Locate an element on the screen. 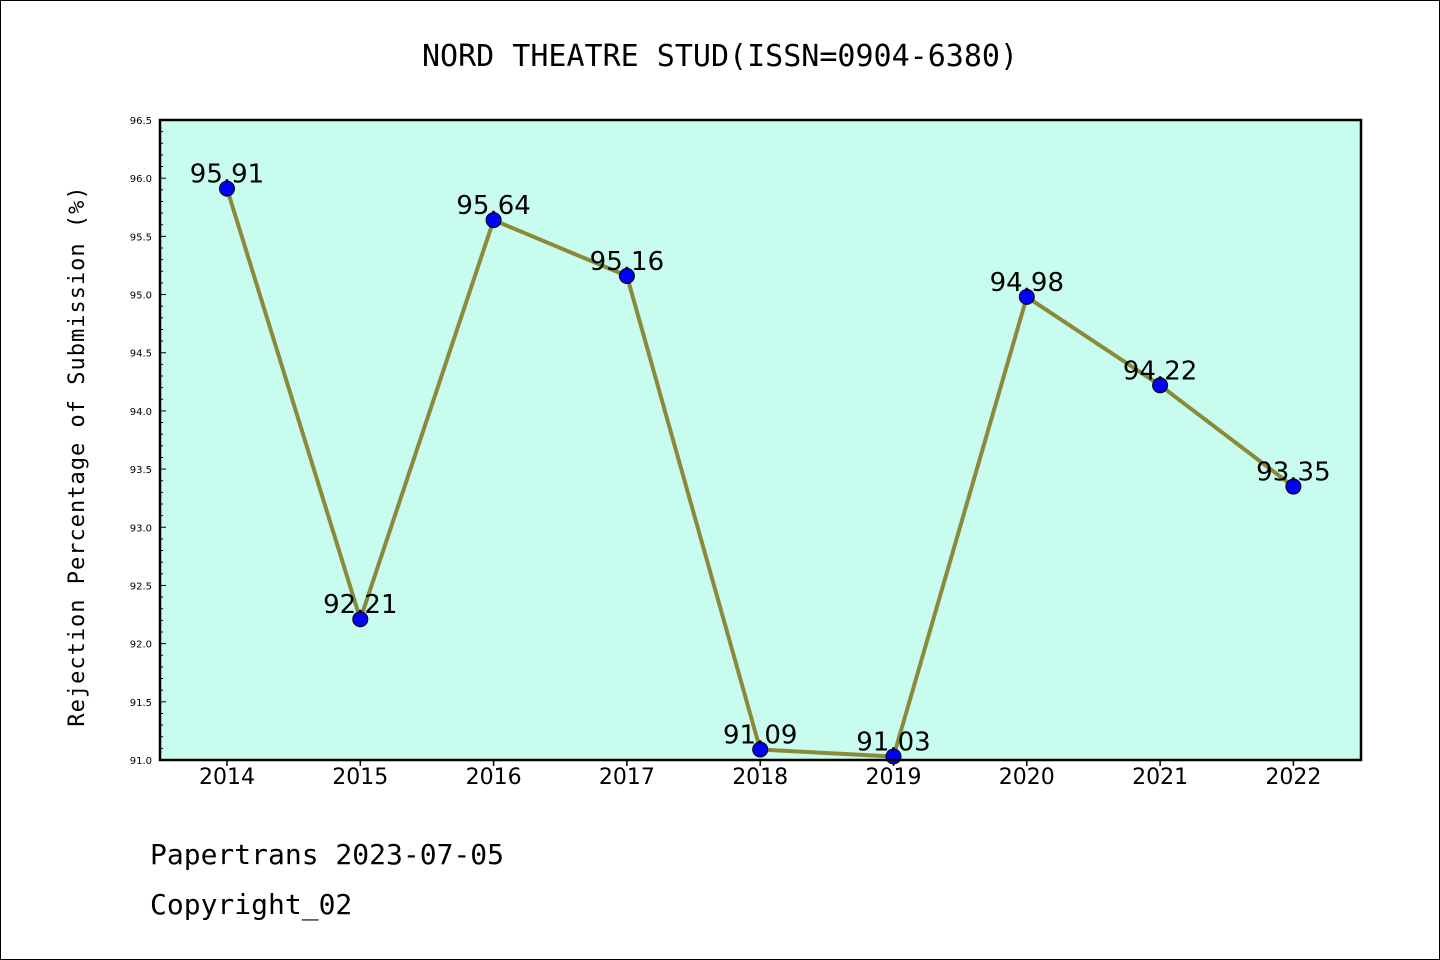 This screenshot has height=960, width=1440. data-label: 91.03 is located at coordinates (893, 743).